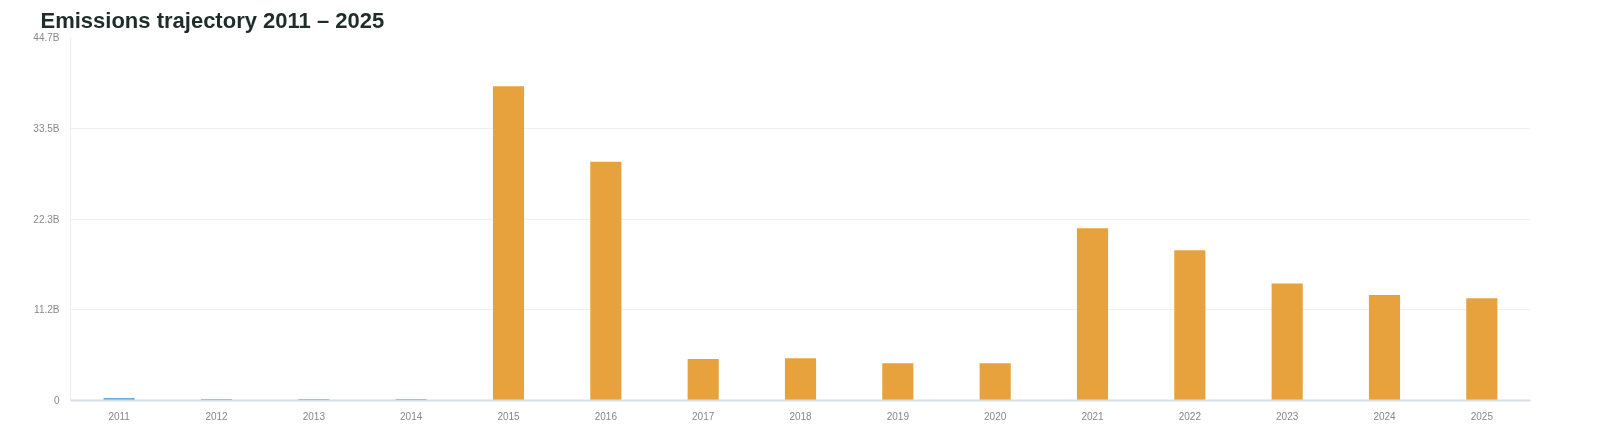 Image resolution: width=1604 pixels, height=443 pixels. Describe the element at coordinates (703, 416) in the screenshot. I see `x-tick-label: 2017` at that location.